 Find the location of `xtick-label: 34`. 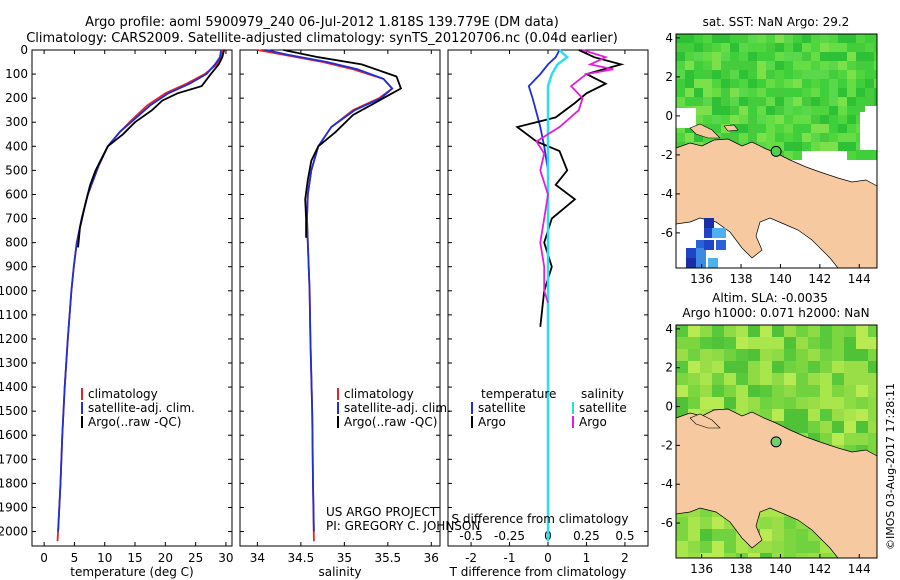

xtick-label: 34 is located at coordinates (257, 558).